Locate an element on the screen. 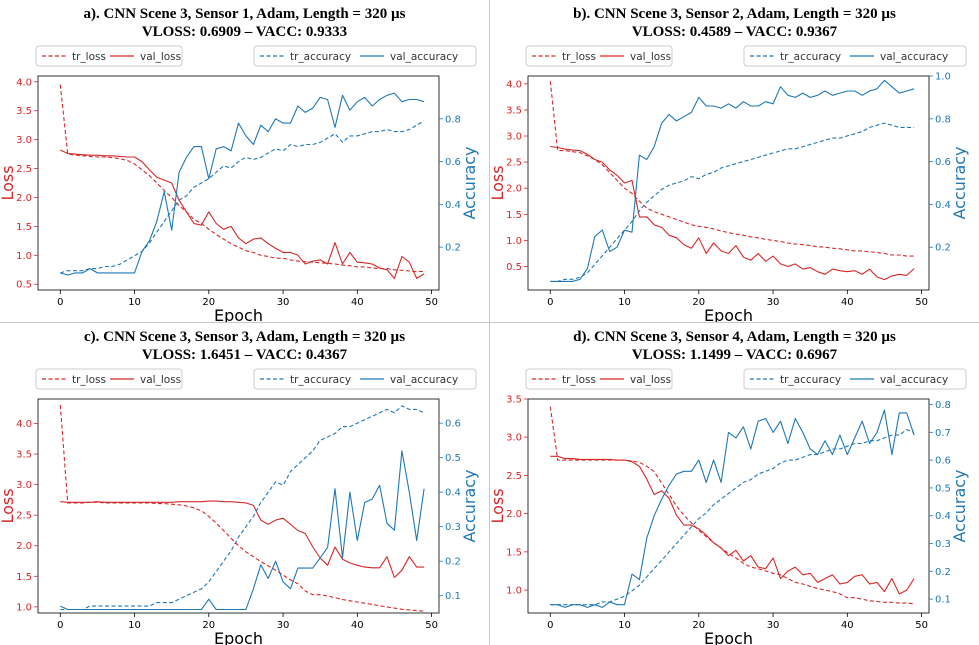 The image size is (979, 645). x-tick-label: 50 is located at coordinates (921, 625).